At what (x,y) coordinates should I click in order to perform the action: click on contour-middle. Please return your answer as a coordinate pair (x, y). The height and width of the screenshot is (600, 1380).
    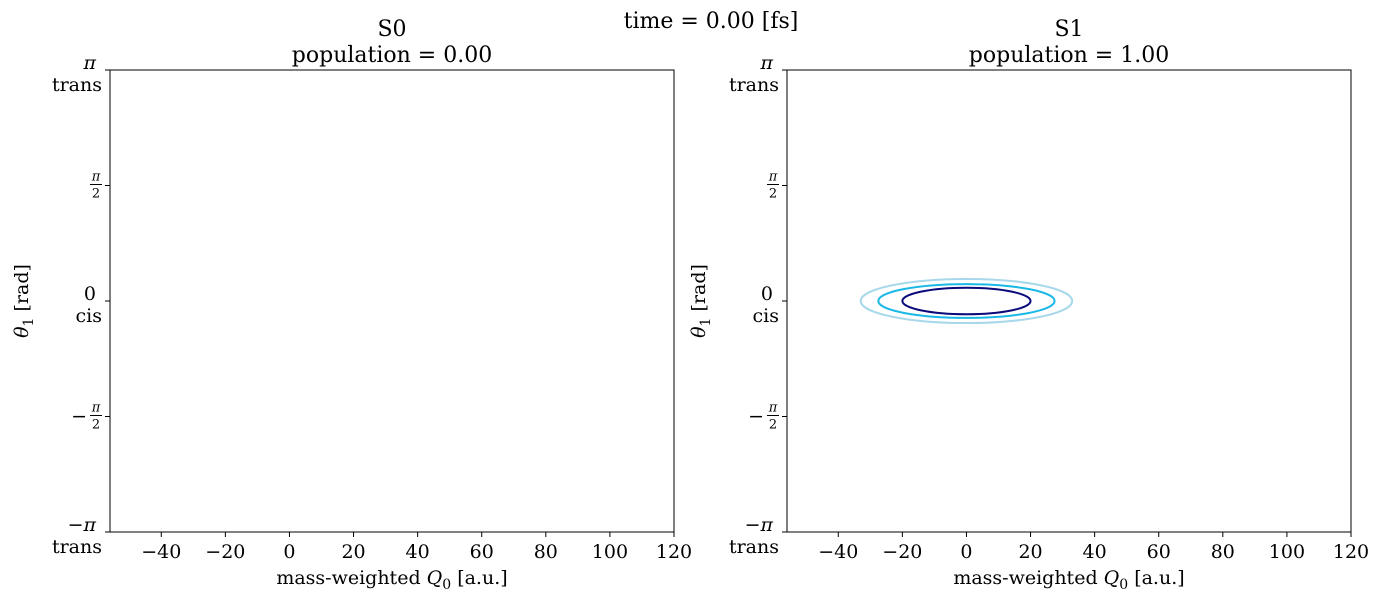
    Looking at the image, I should click on (966, 301).